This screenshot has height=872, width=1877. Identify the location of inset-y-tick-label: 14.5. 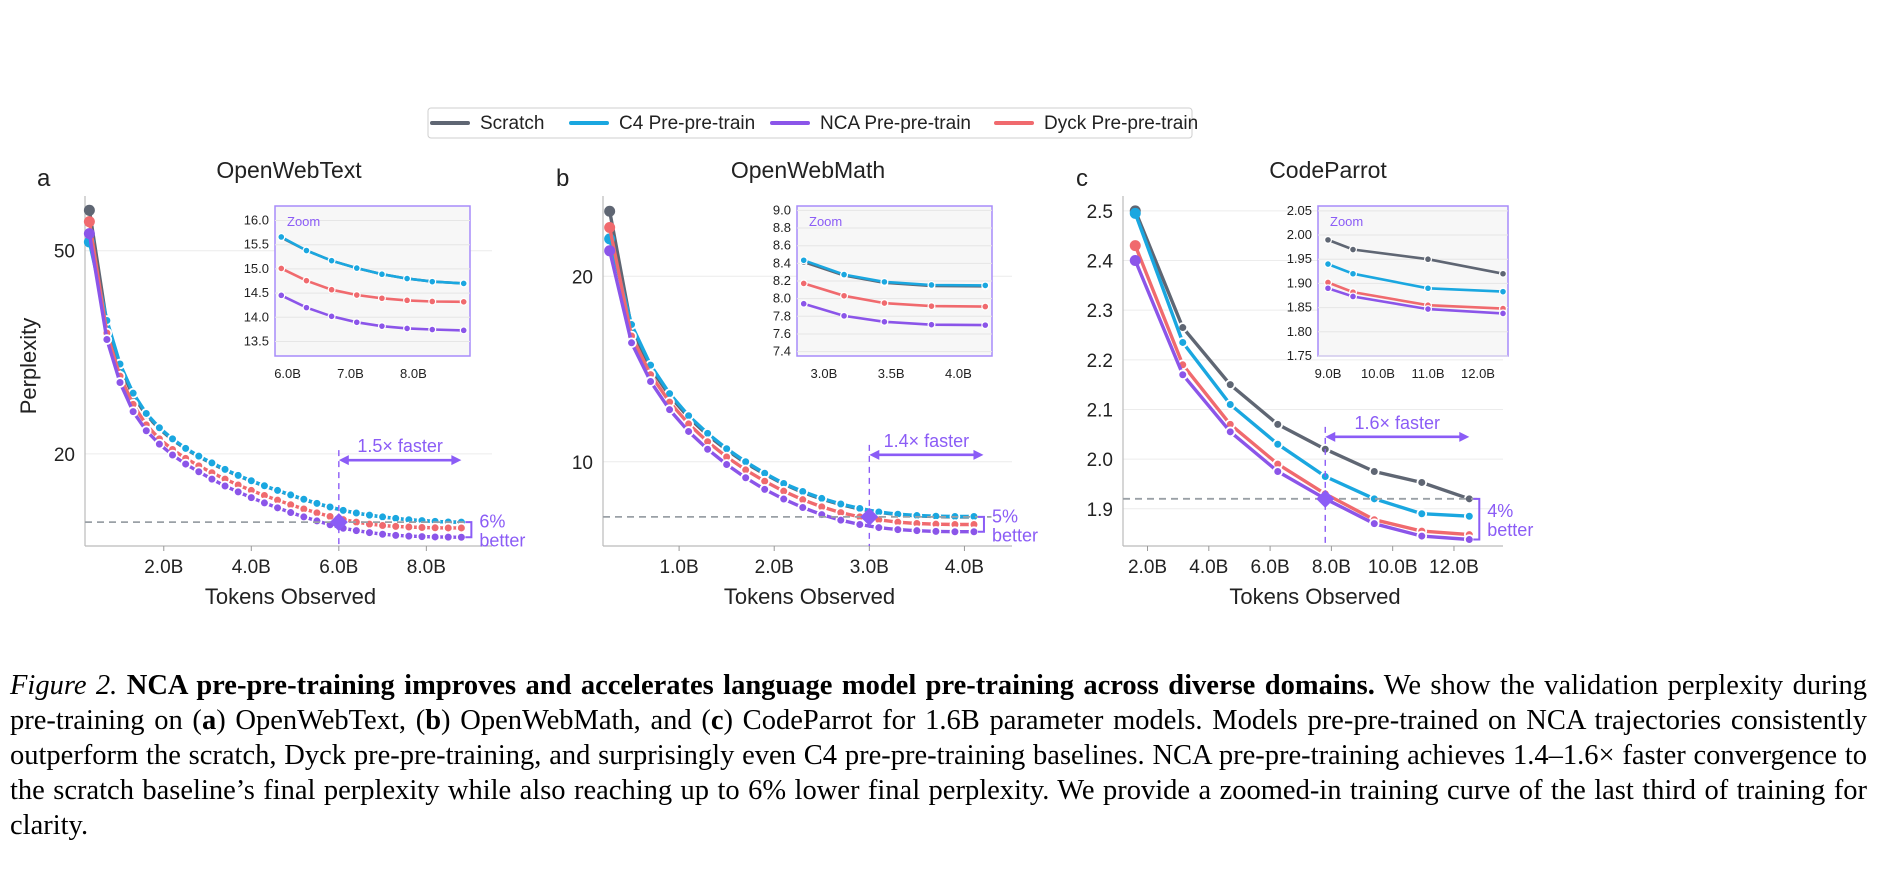
(256, 292).